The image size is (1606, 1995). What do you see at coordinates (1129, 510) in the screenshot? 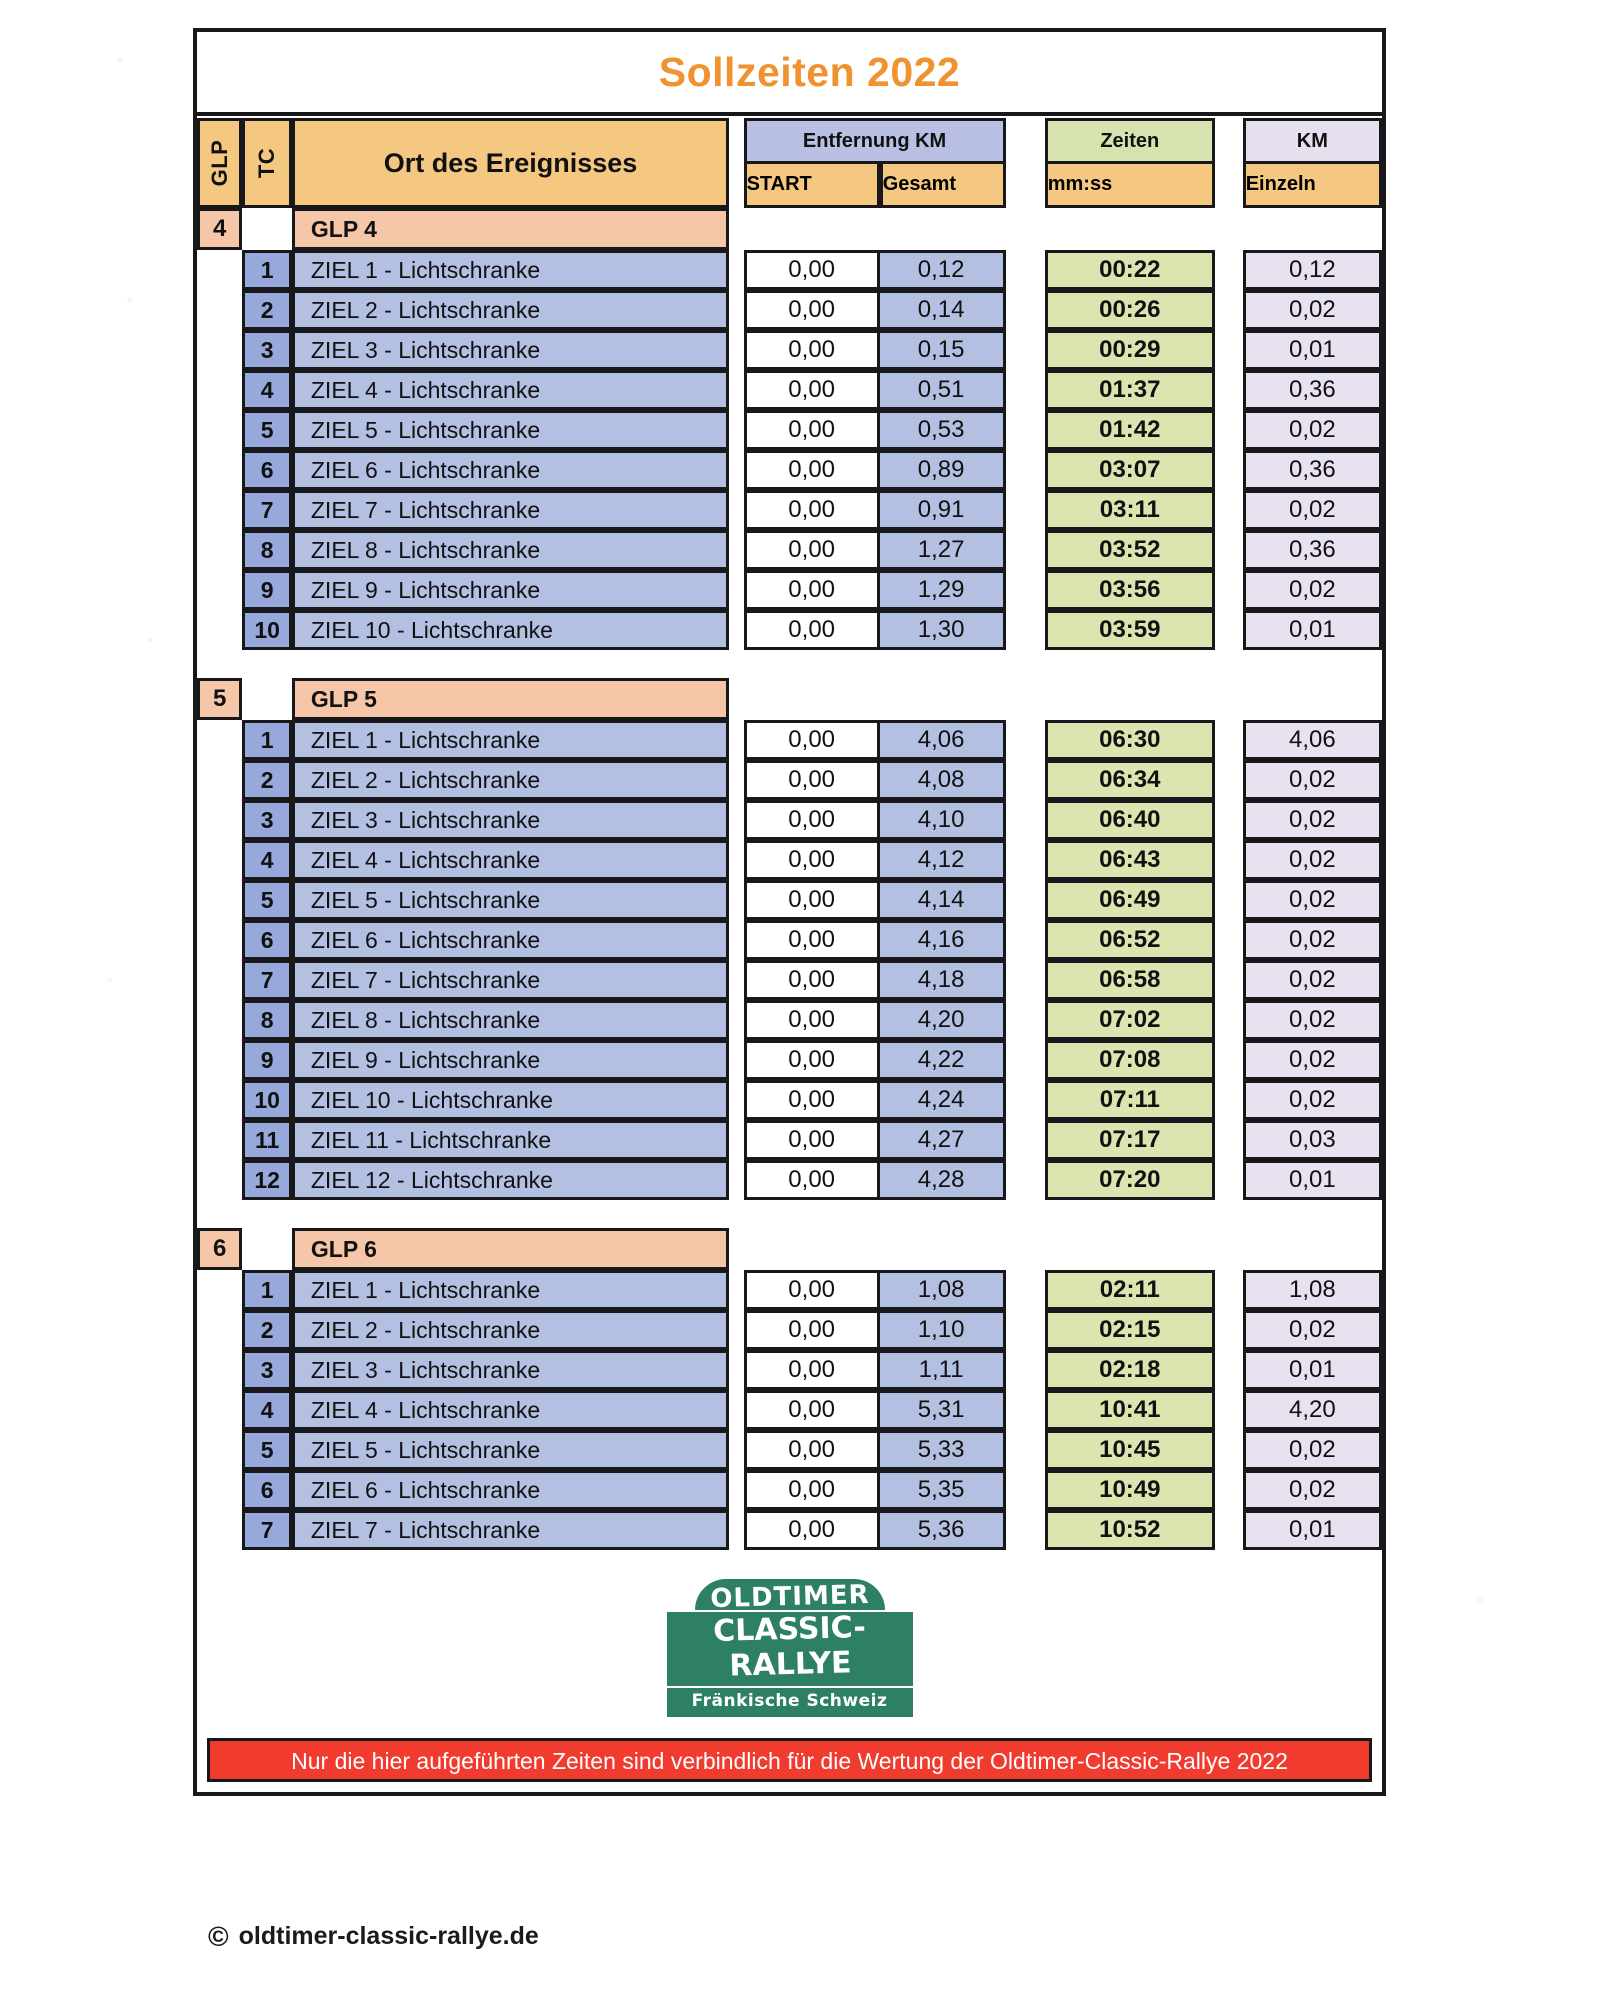
I see `row-zeit-mmss: 03:11` at bounding box center [1129, 510].